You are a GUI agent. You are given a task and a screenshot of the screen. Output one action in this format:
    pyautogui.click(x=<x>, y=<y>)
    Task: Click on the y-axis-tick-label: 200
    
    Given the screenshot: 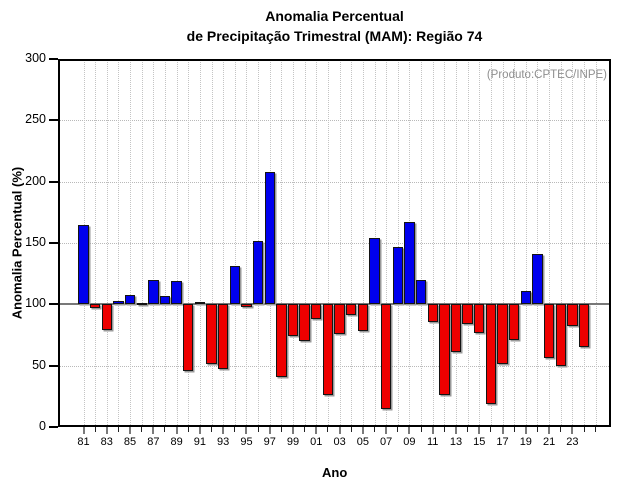 What is the action you would take?
    pyautogui.click(x=35, y=180)
    